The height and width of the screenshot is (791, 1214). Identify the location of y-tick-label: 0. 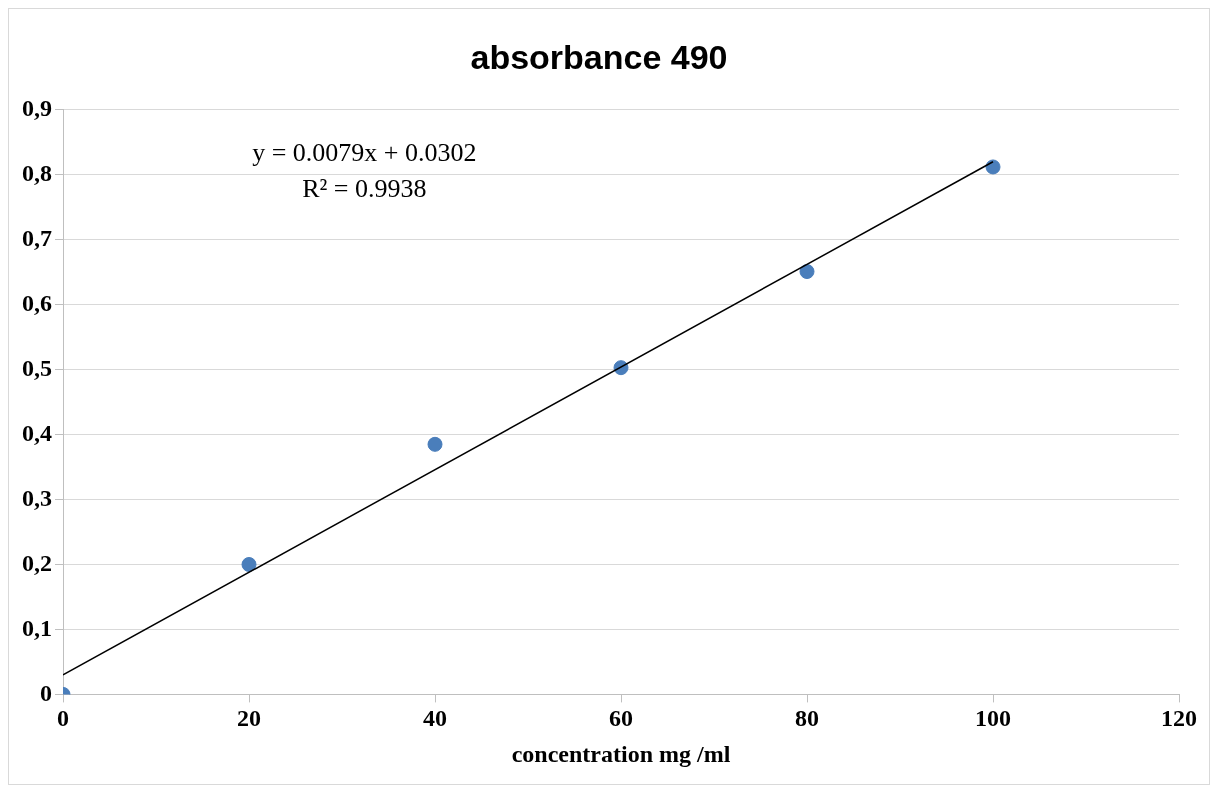
(46, 692).